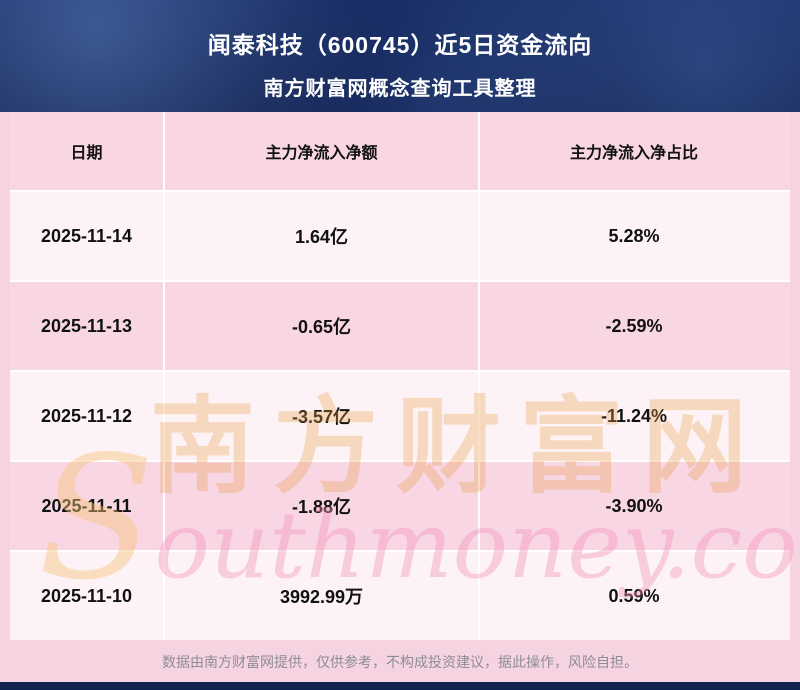 This screenshot has width=800, height=690. I want to click on net-ratio-cell: -2.59%, so click(634, 325).